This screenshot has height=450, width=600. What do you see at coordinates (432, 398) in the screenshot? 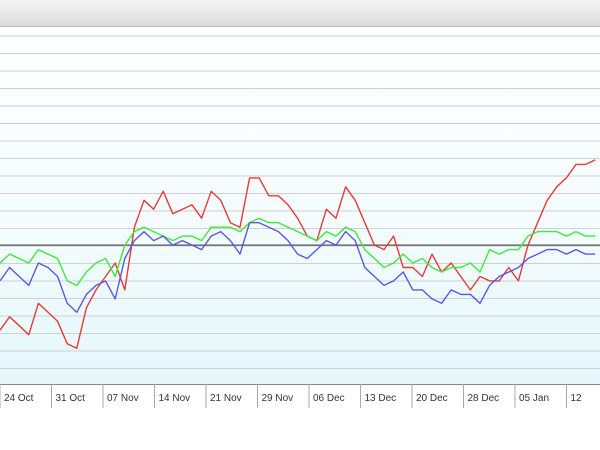
I see `x-tick-label: 20 Dec` at bounding box center [432, 398].